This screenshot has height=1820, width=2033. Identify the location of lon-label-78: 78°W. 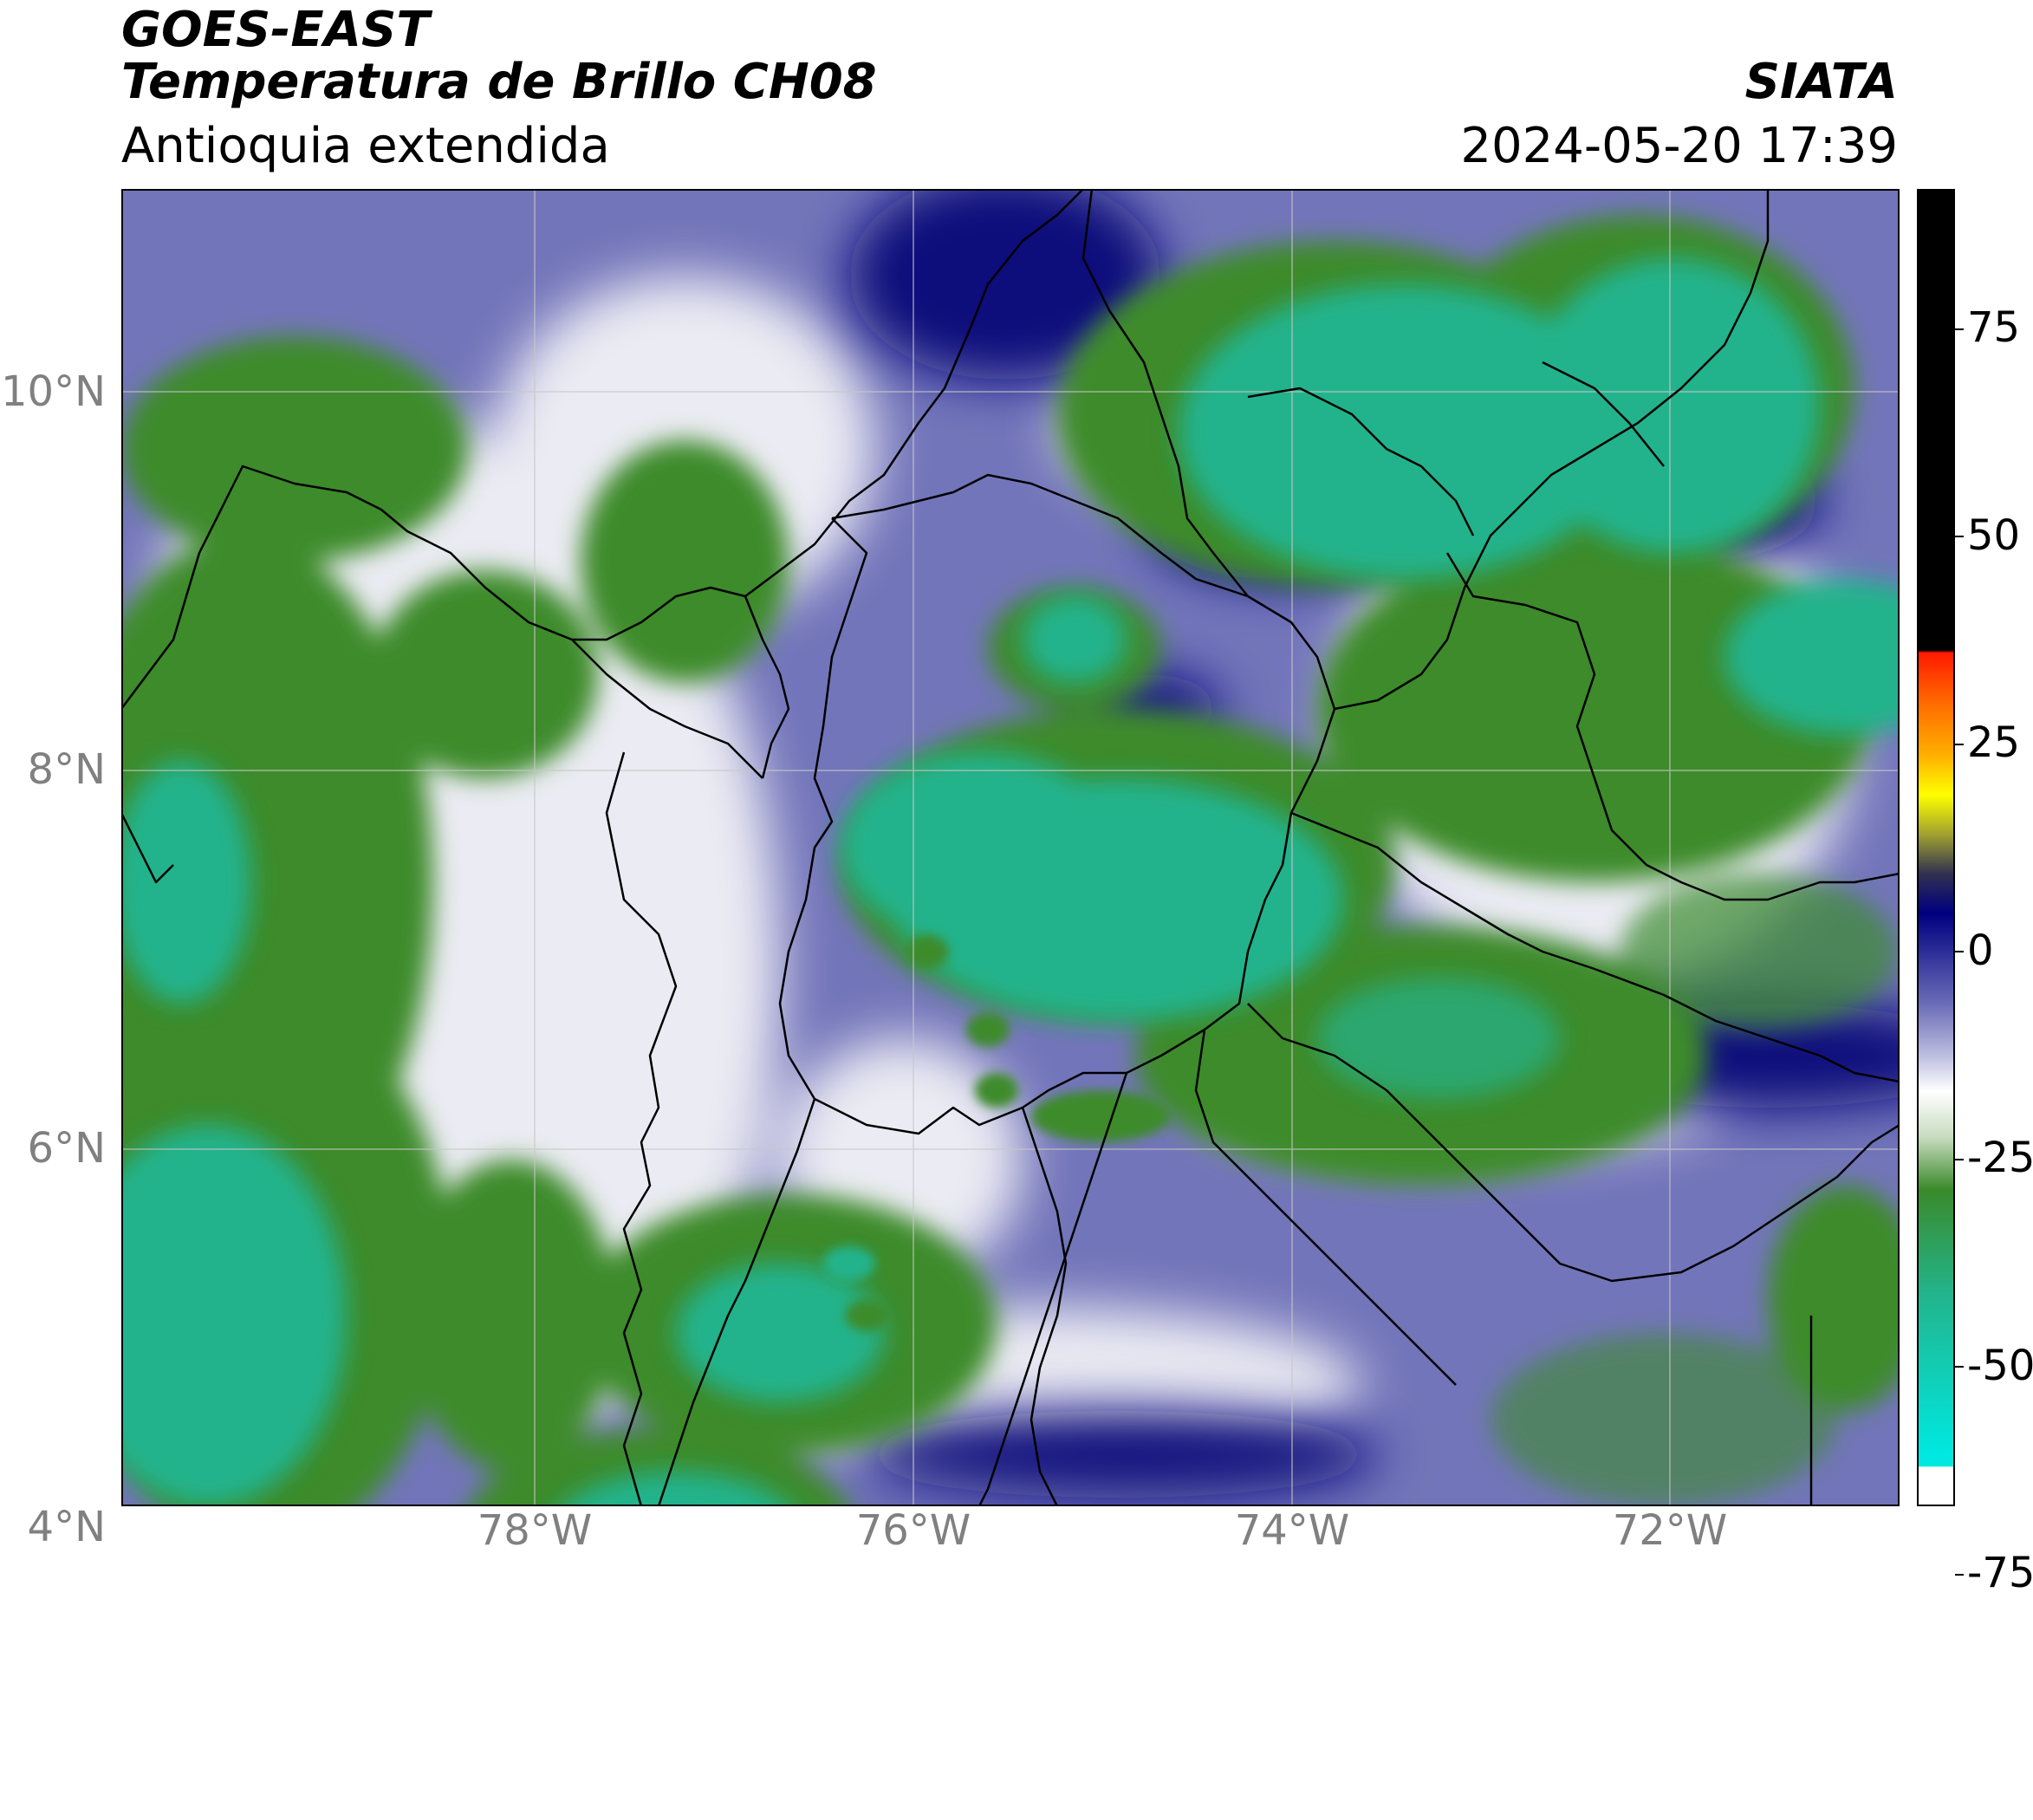
(535, 1530).